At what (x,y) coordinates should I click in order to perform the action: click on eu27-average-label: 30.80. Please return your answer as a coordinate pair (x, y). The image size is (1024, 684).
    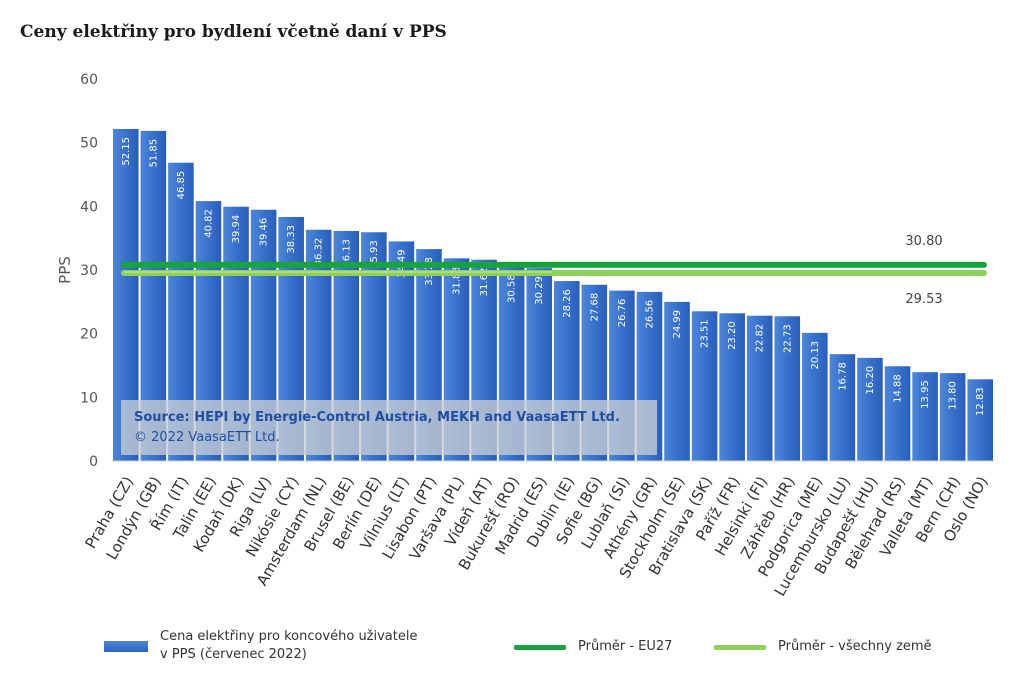
    Looking at the image, I should click on (923, 241).